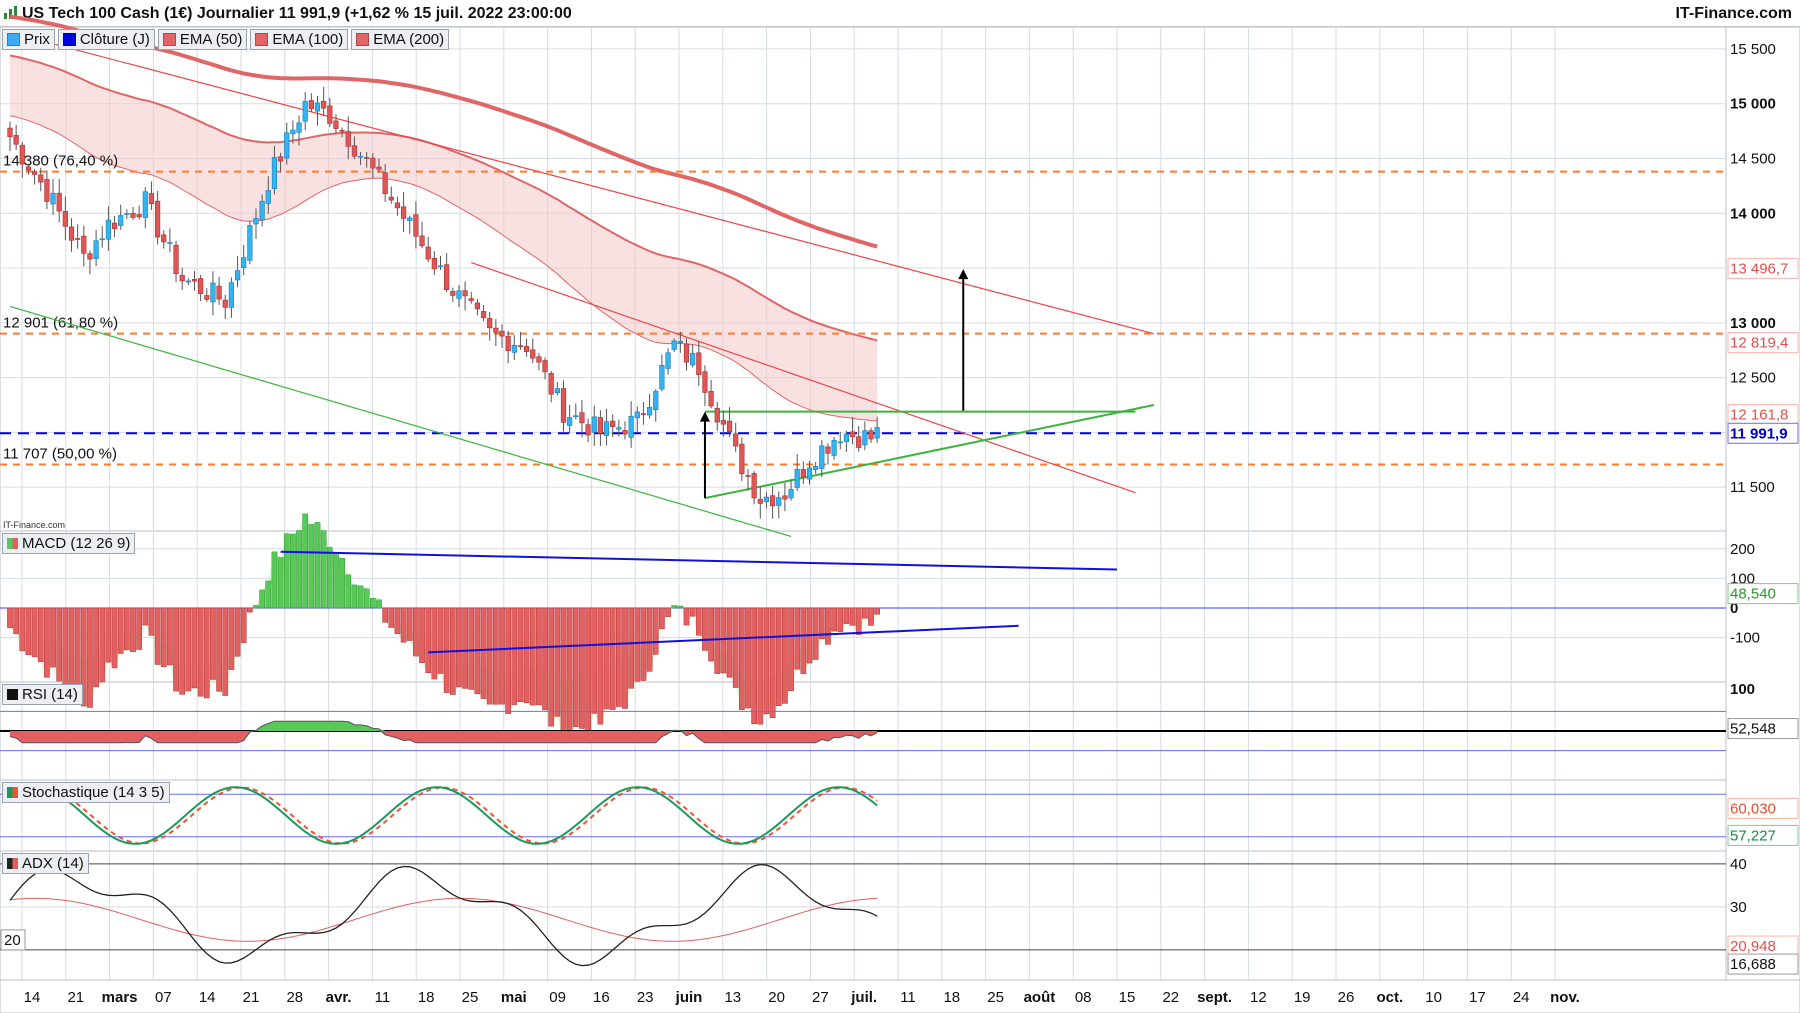 This screenshot has width=1800, height=1013. Describe the element at coordinates (443, 815) in the screenshot. I see `stoch-k-line` at that location.